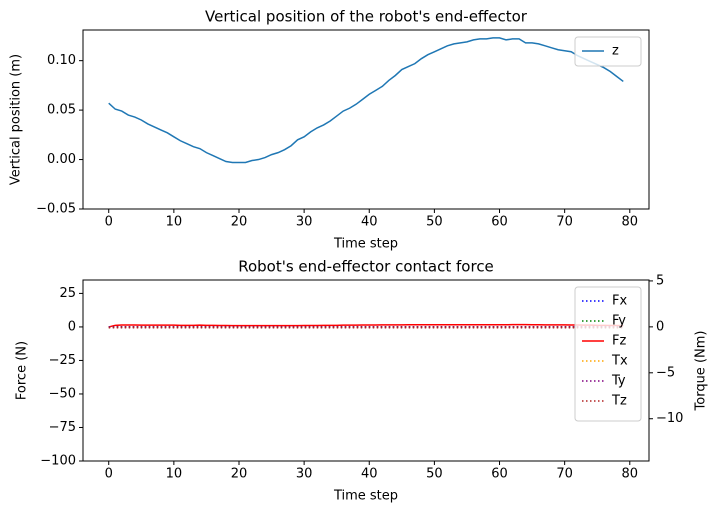 The width and height of the screenshot is (717, 513). What do you see at coordinates (61, 60) in the screenshot?
I see `y-tick-label: 0.10` at bounding box center [61, 60].